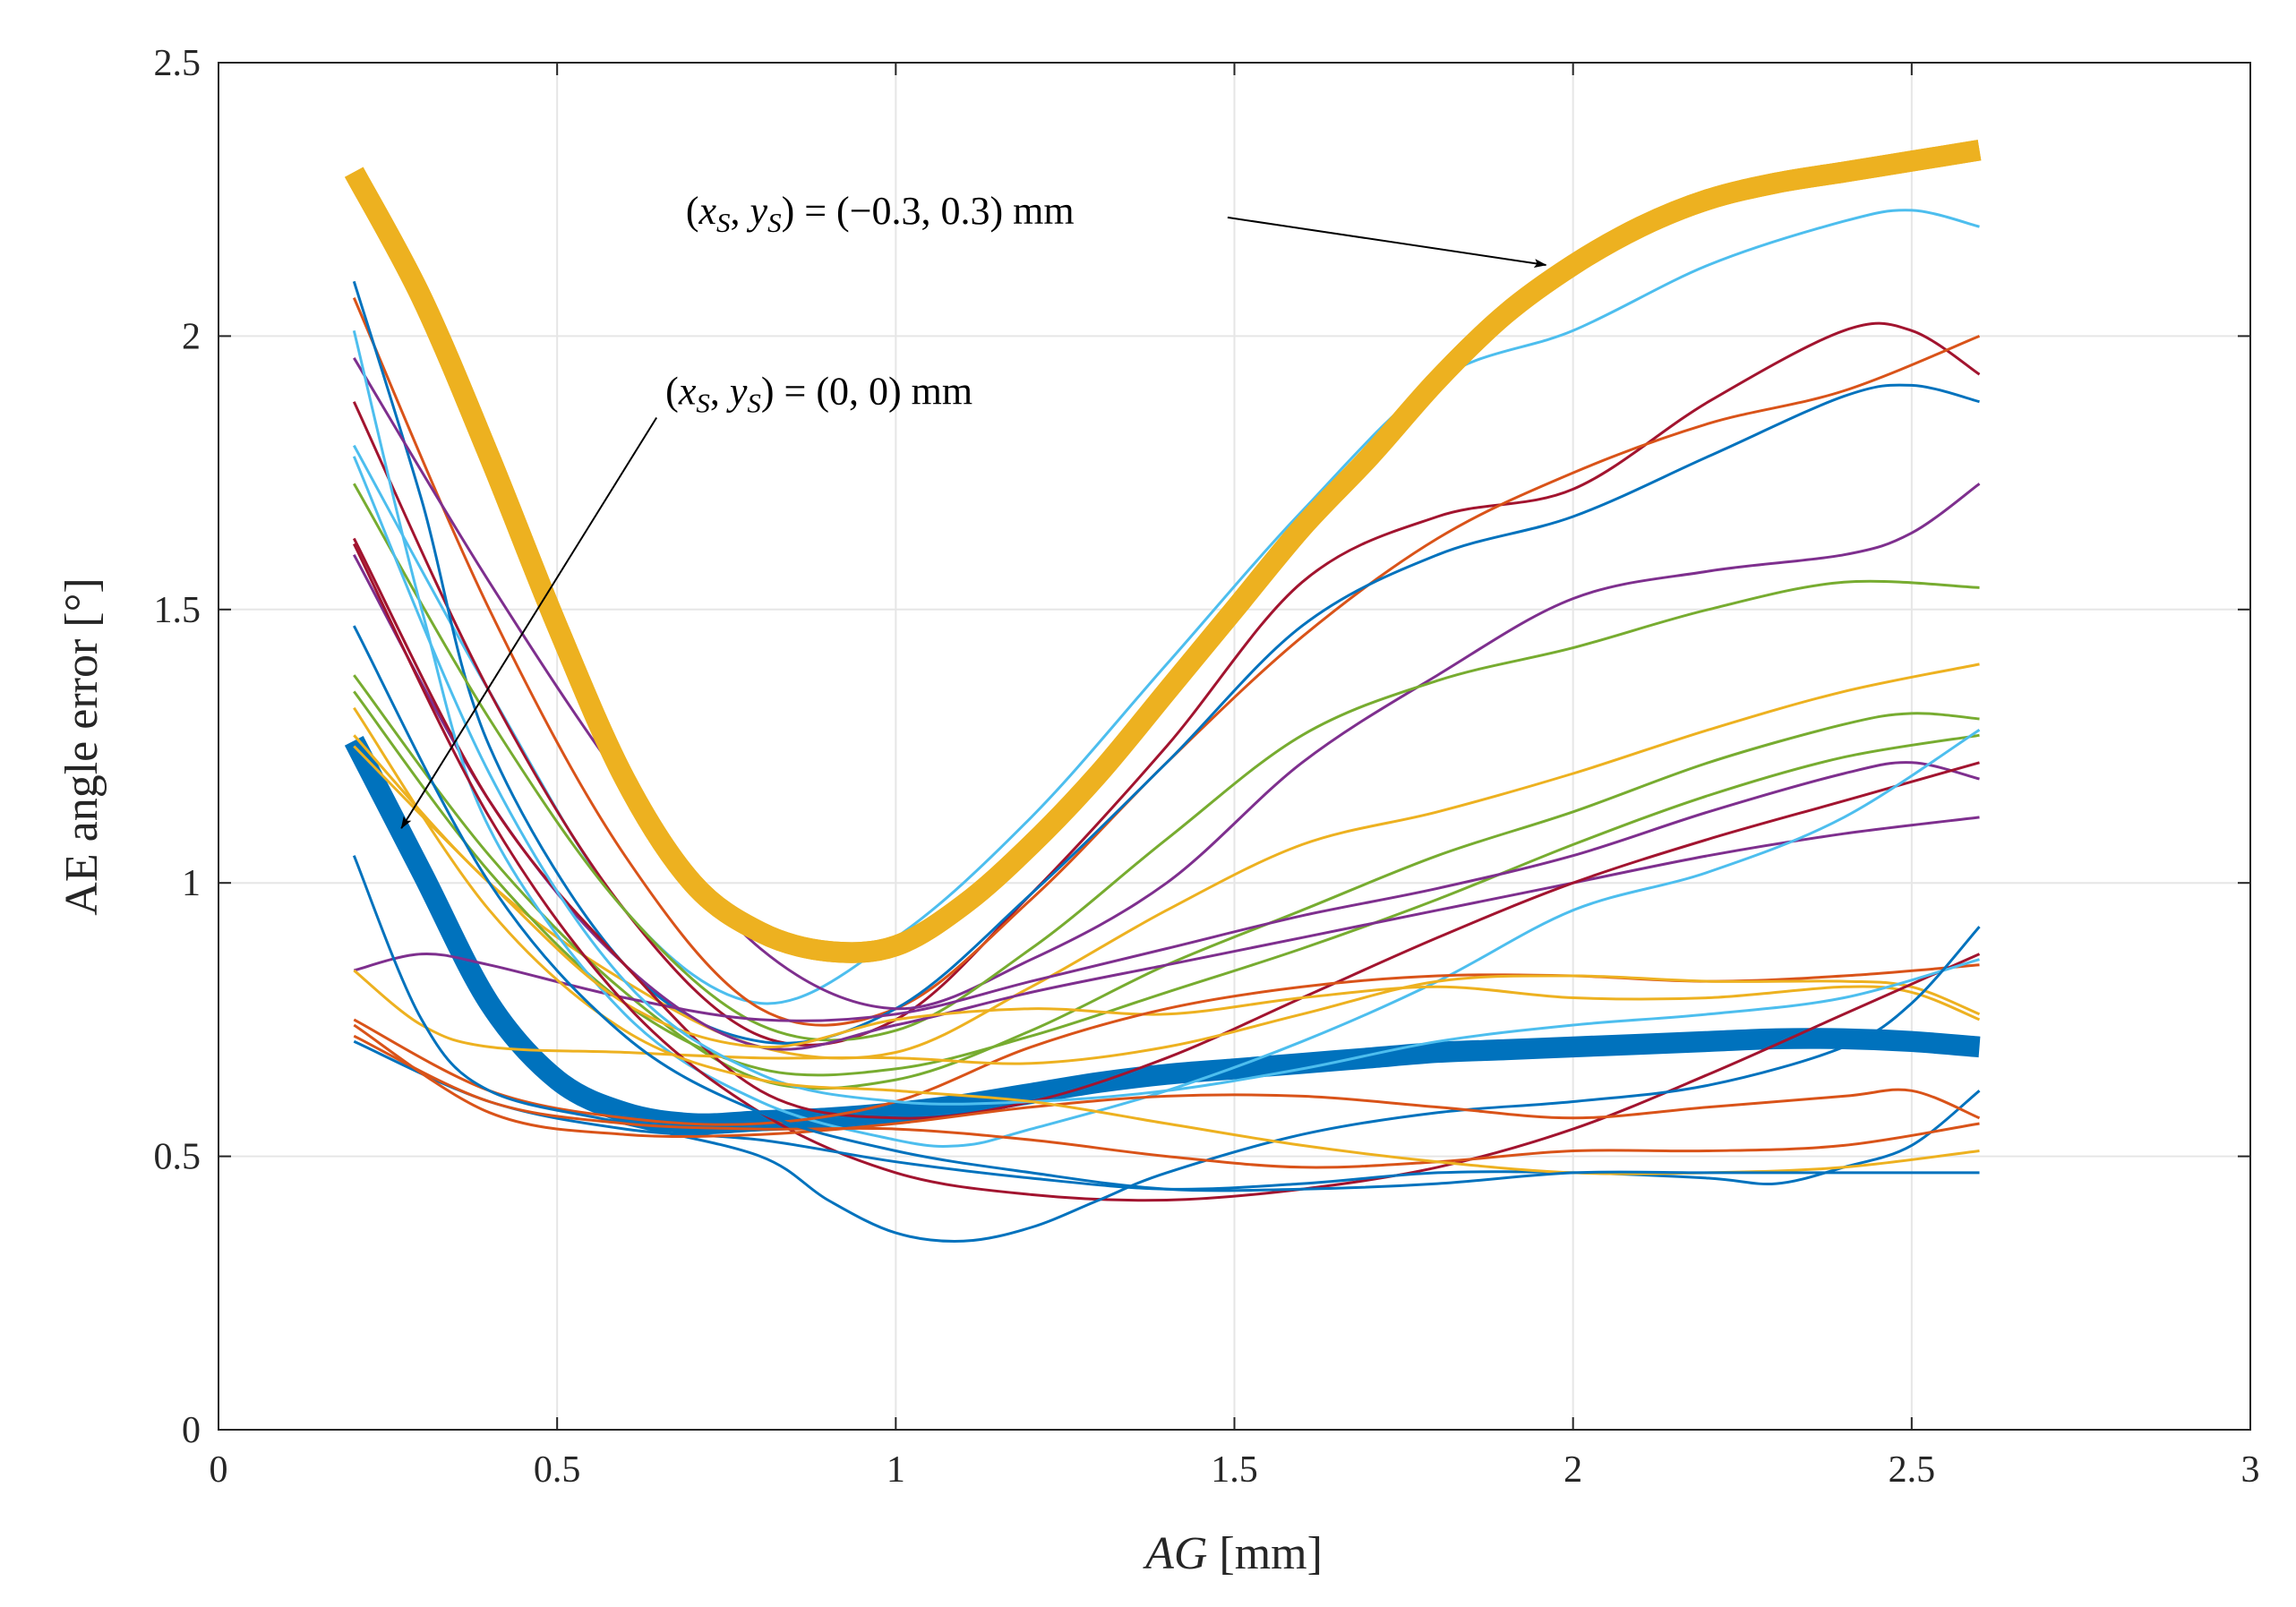 The width and height of the screenshot is (2296, 1607). Describe the element at coordinates (818, 393) in the screenshot. I see `annotation-text: (xS, yS) = (0, 0) mm` at that location.